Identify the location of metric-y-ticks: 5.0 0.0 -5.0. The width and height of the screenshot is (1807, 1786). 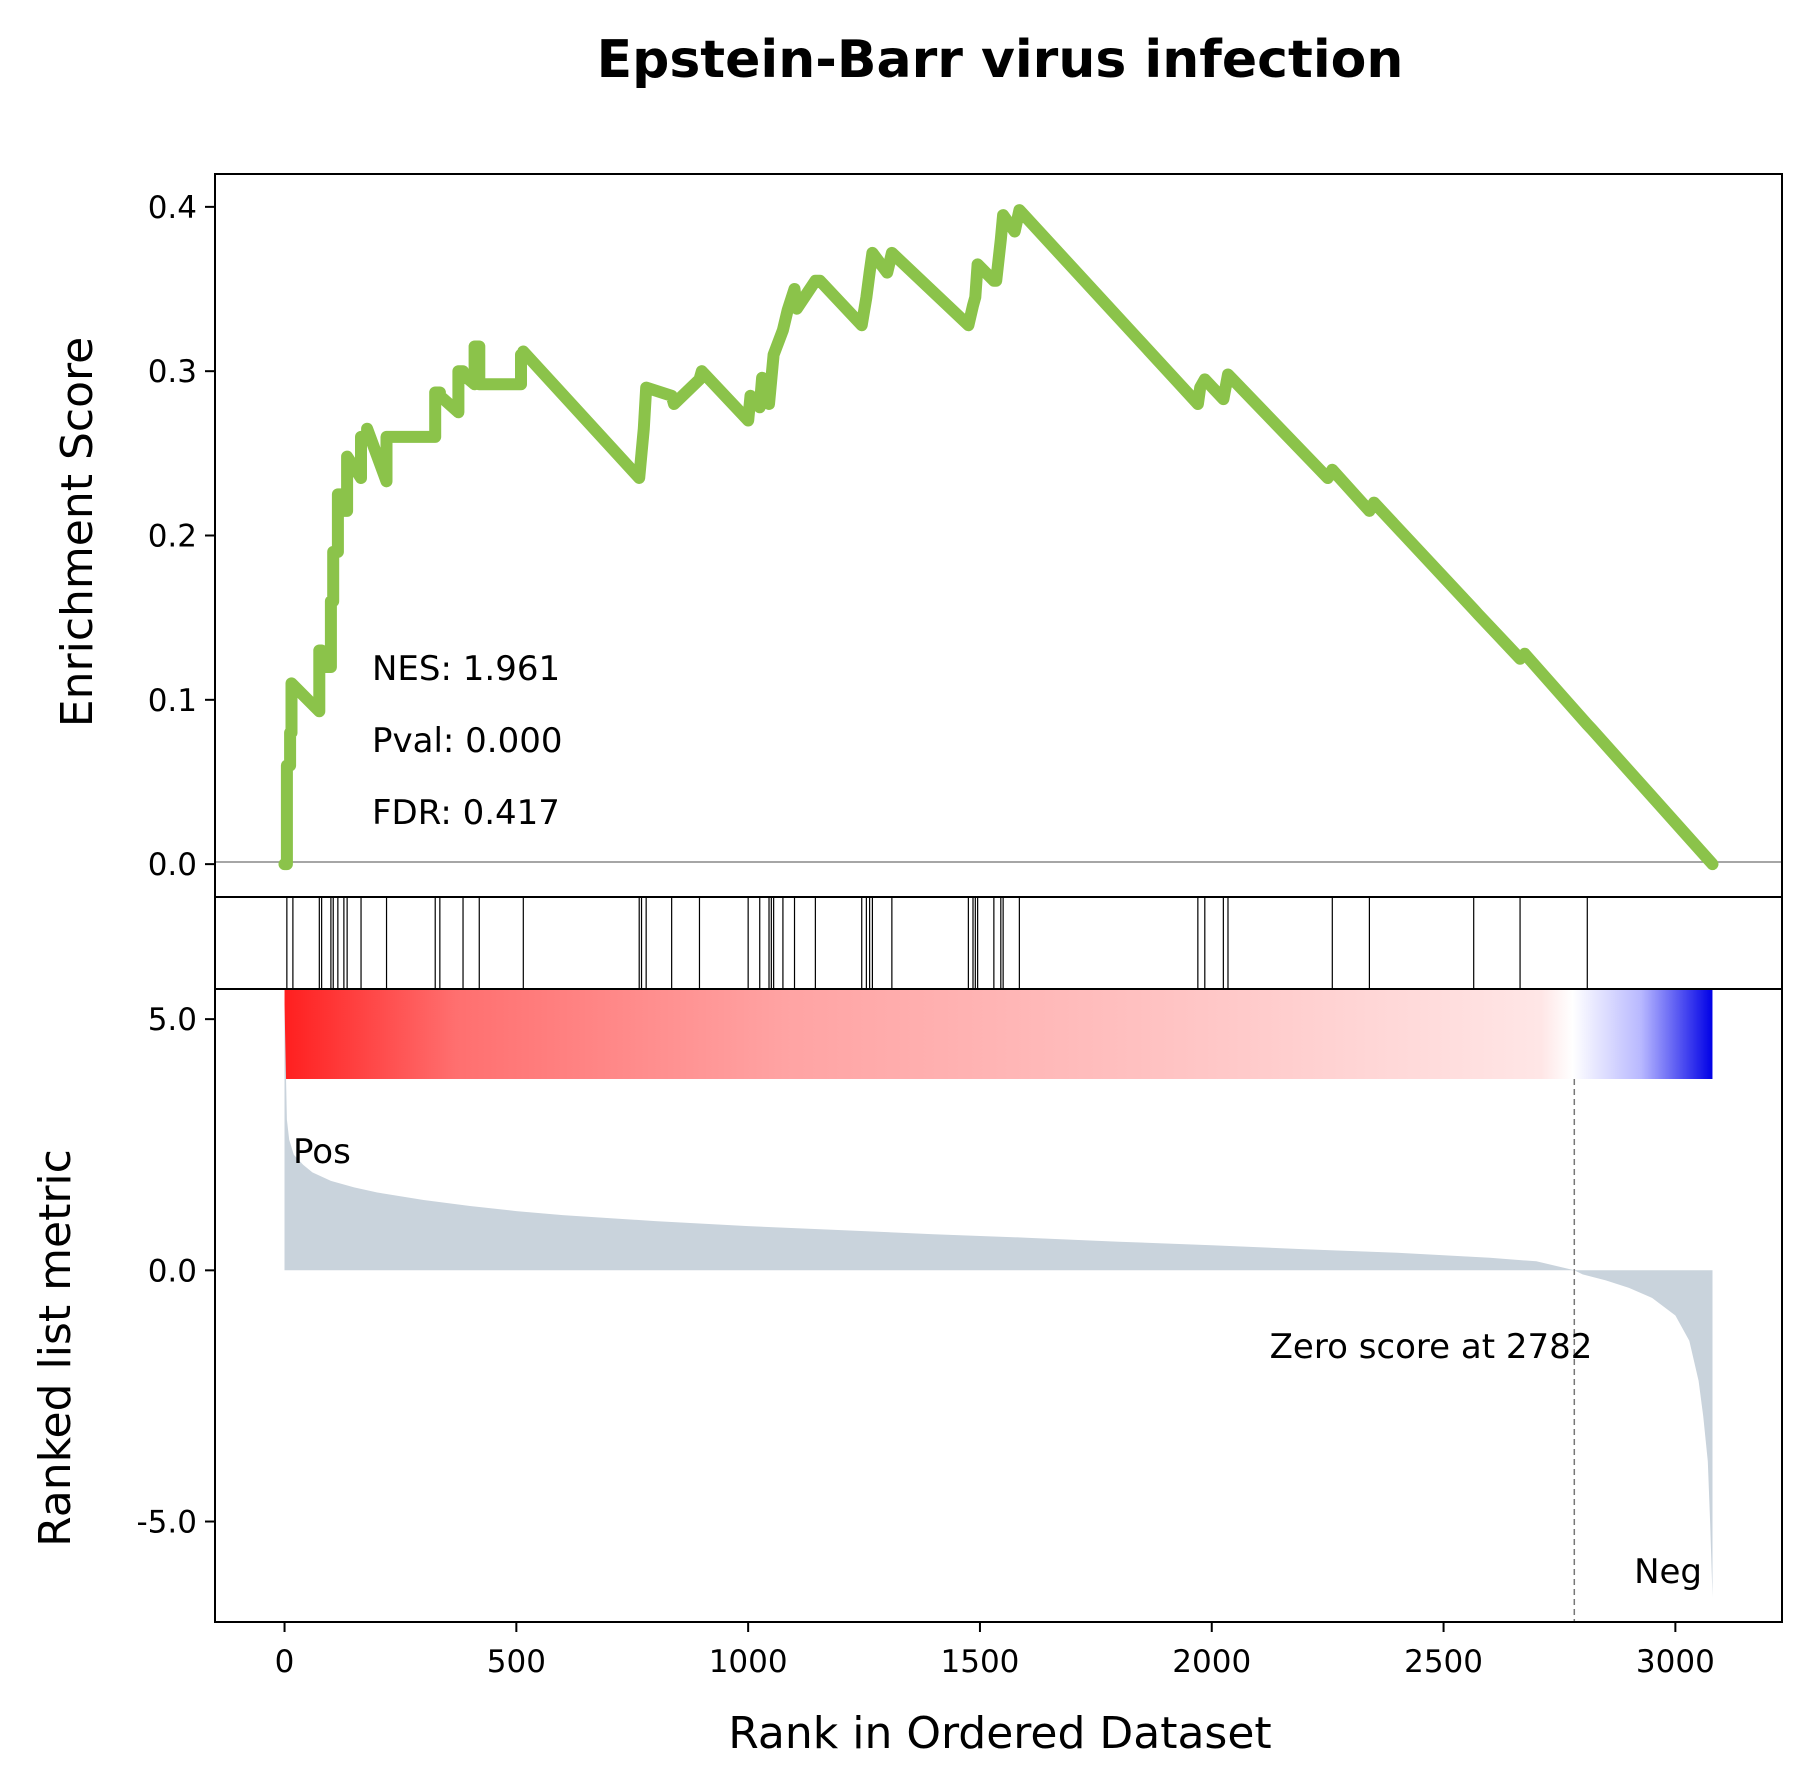
(176, 1271).